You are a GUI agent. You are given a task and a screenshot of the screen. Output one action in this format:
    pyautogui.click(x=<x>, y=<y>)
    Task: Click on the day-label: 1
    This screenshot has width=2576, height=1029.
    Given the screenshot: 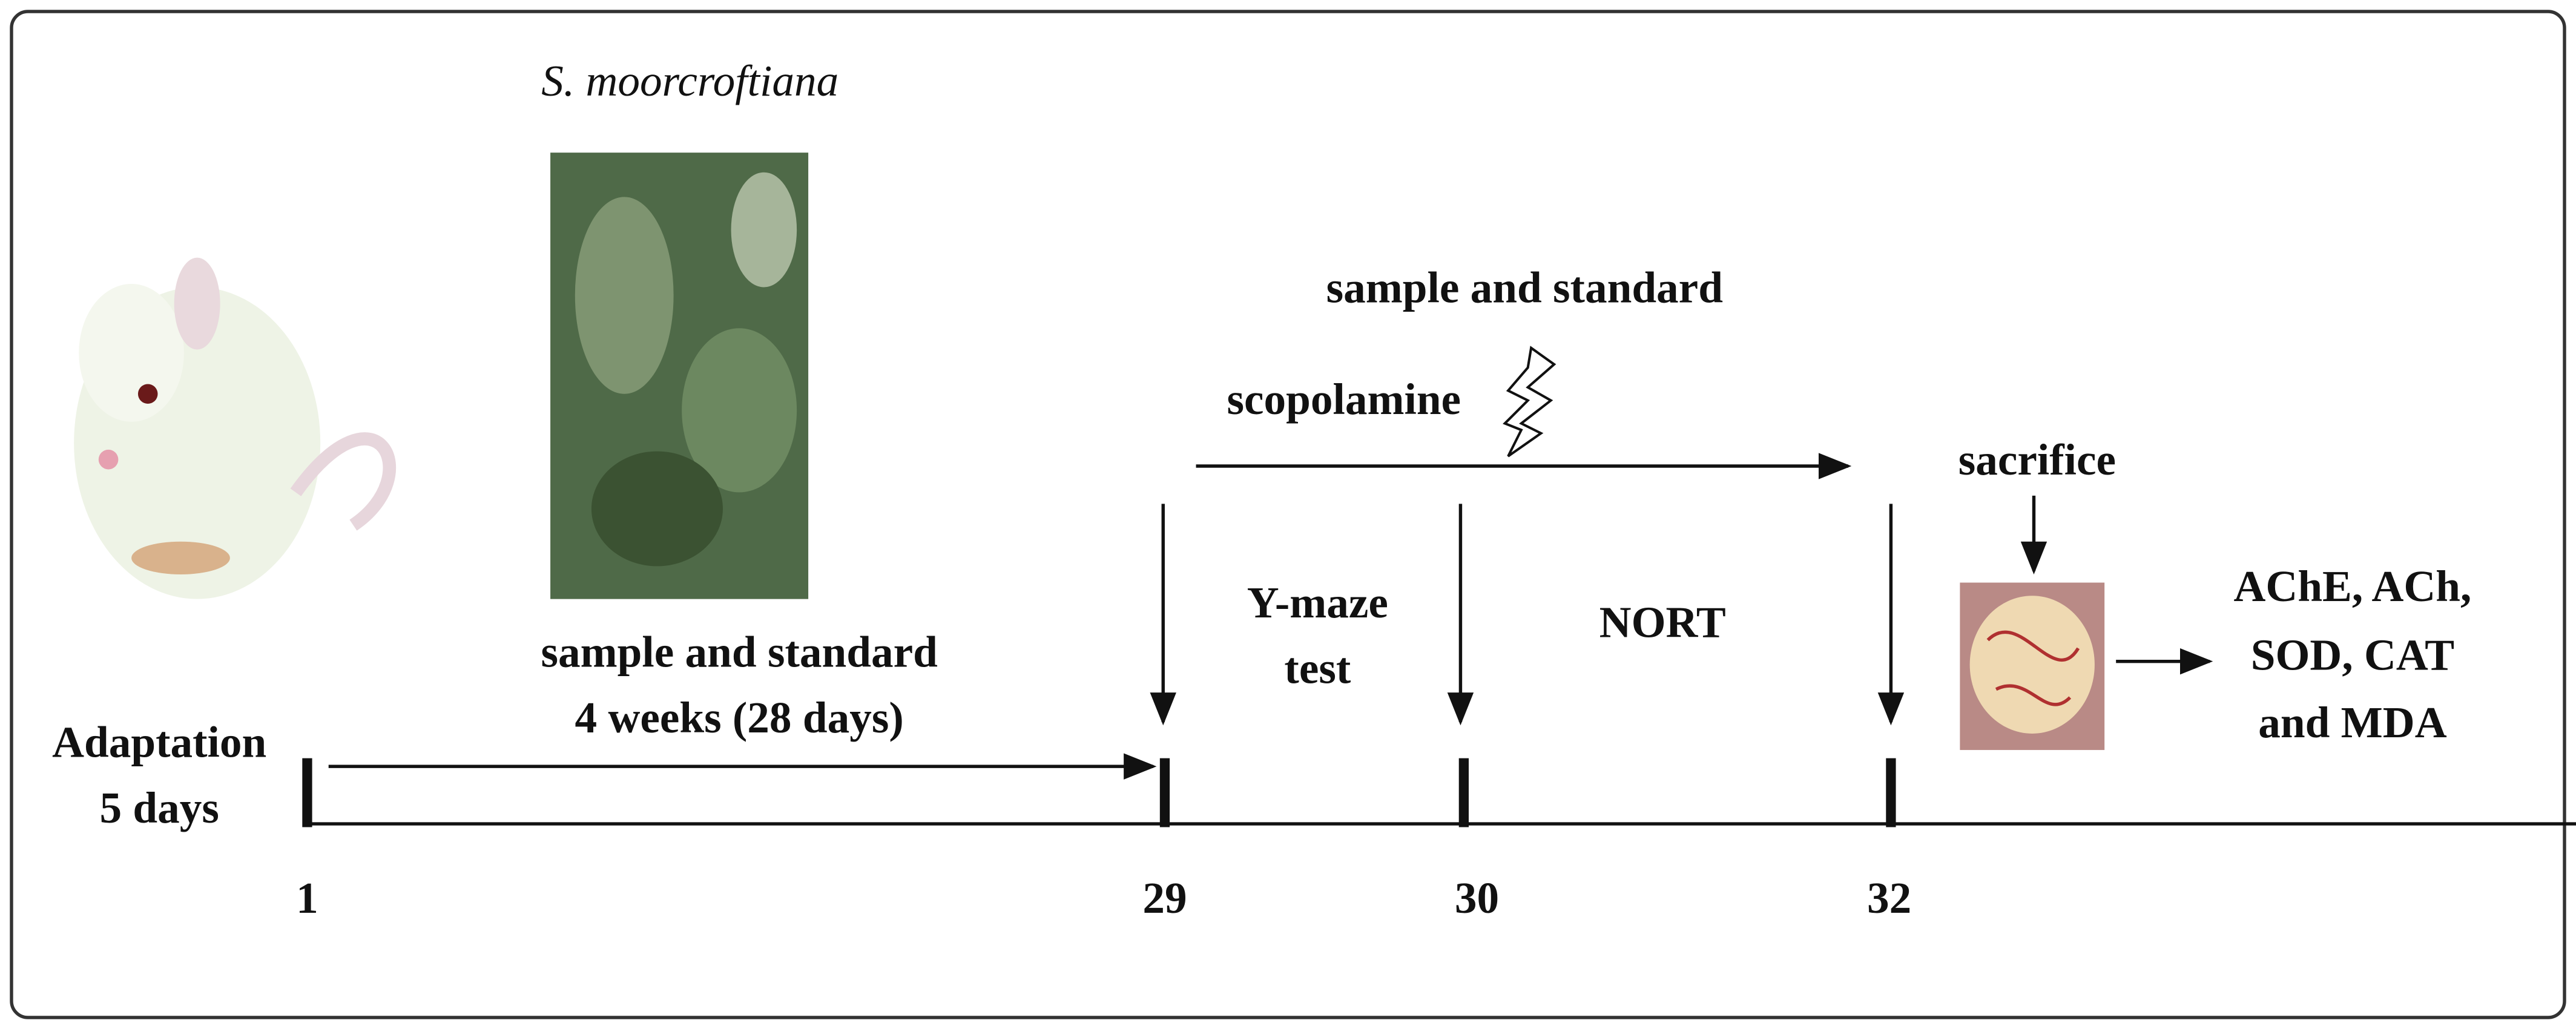 What is the action you would take?
    pyautogui.click(x=307, y=898)
    